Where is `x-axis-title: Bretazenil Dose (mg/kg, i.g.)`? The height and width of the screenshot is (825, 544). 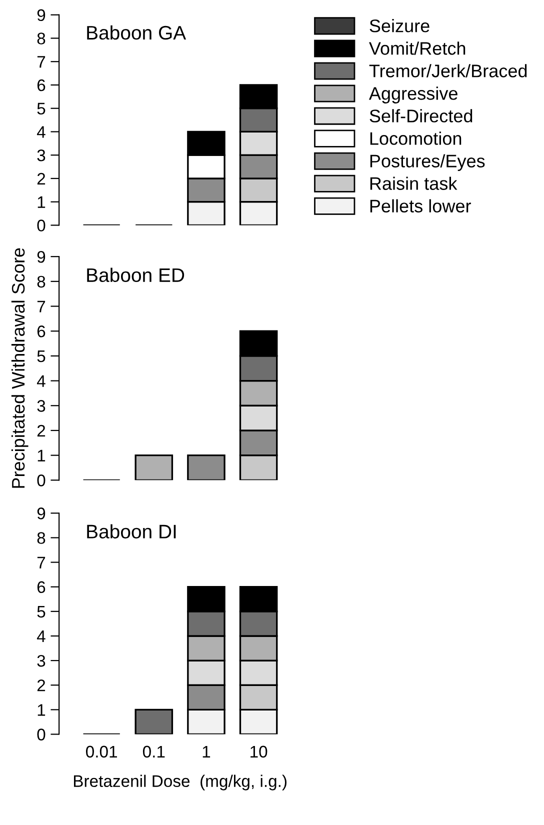
x-axis-title: Bretazenil Dose (mg/kg, i.g.) is located at coordinates (180, 782).